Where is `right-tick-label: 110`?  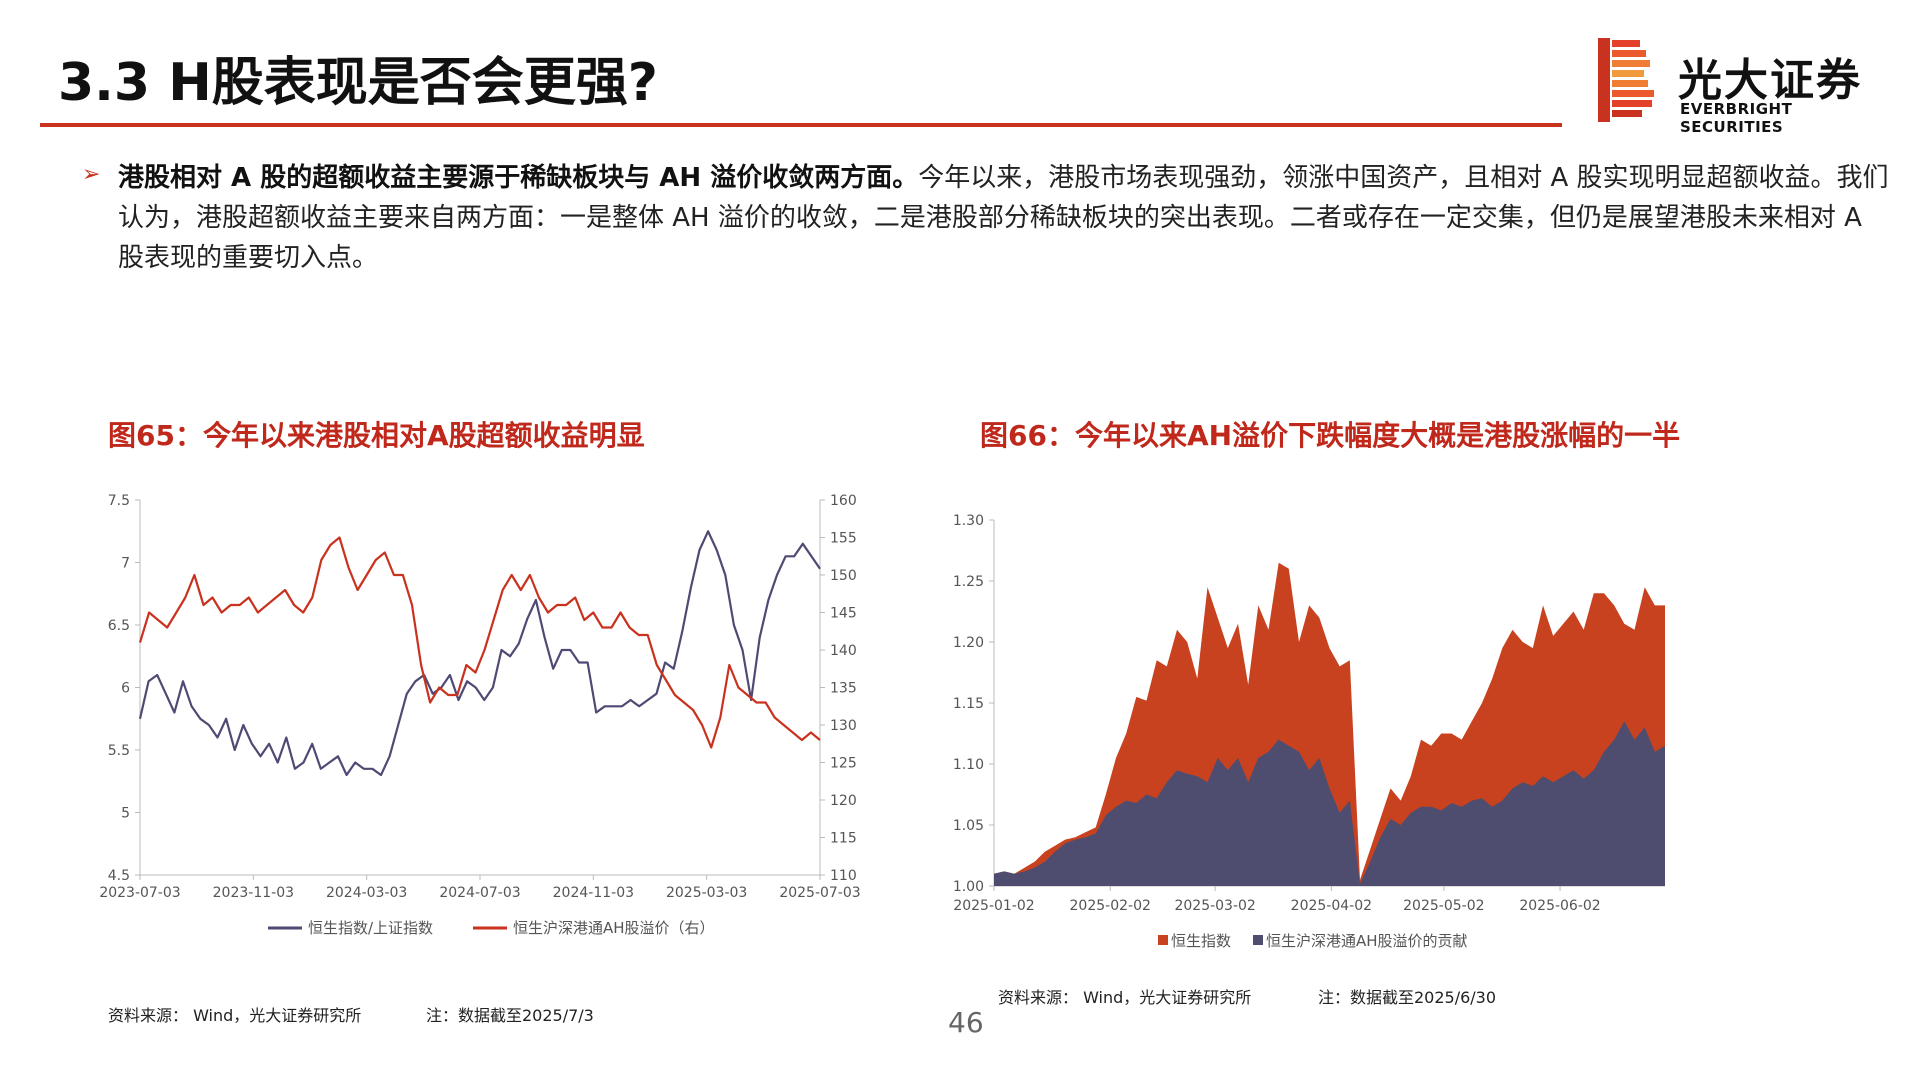 right-tick-label: 110 is located at coordinates (843, 876).